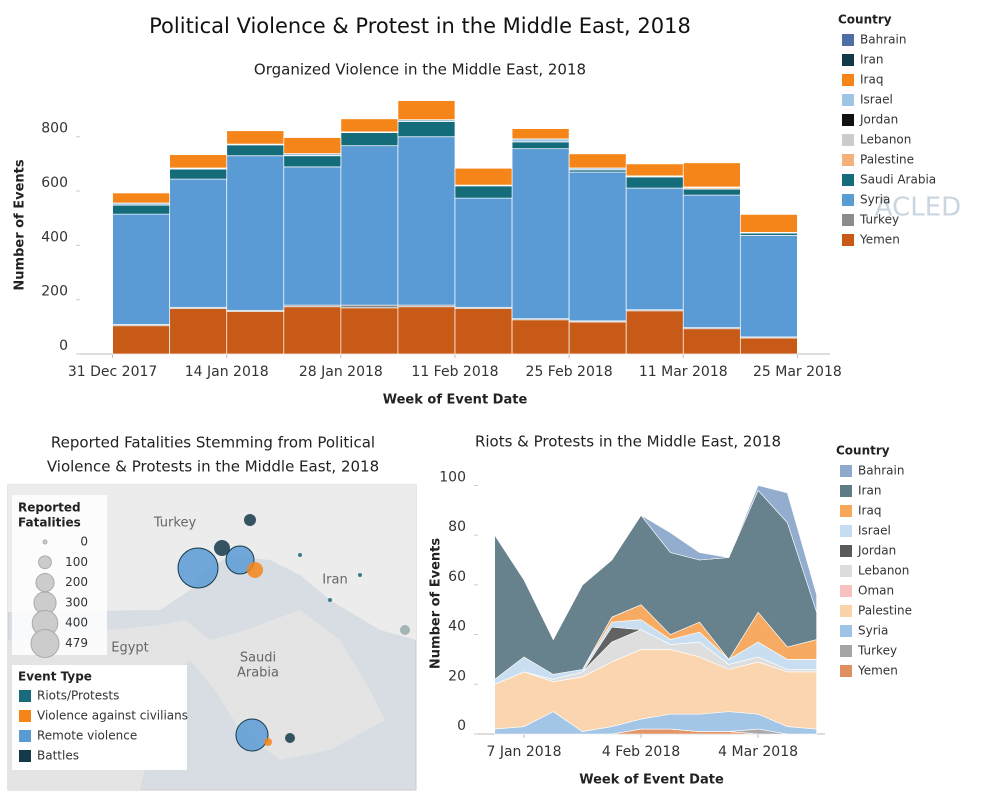 The height and width of the screenshot is (800, 1000). What do you see at coordinates (227, 372) in the screenshot?
I see `x-tick-label: 14 Jan 2018` at bounding box center [227, 372].